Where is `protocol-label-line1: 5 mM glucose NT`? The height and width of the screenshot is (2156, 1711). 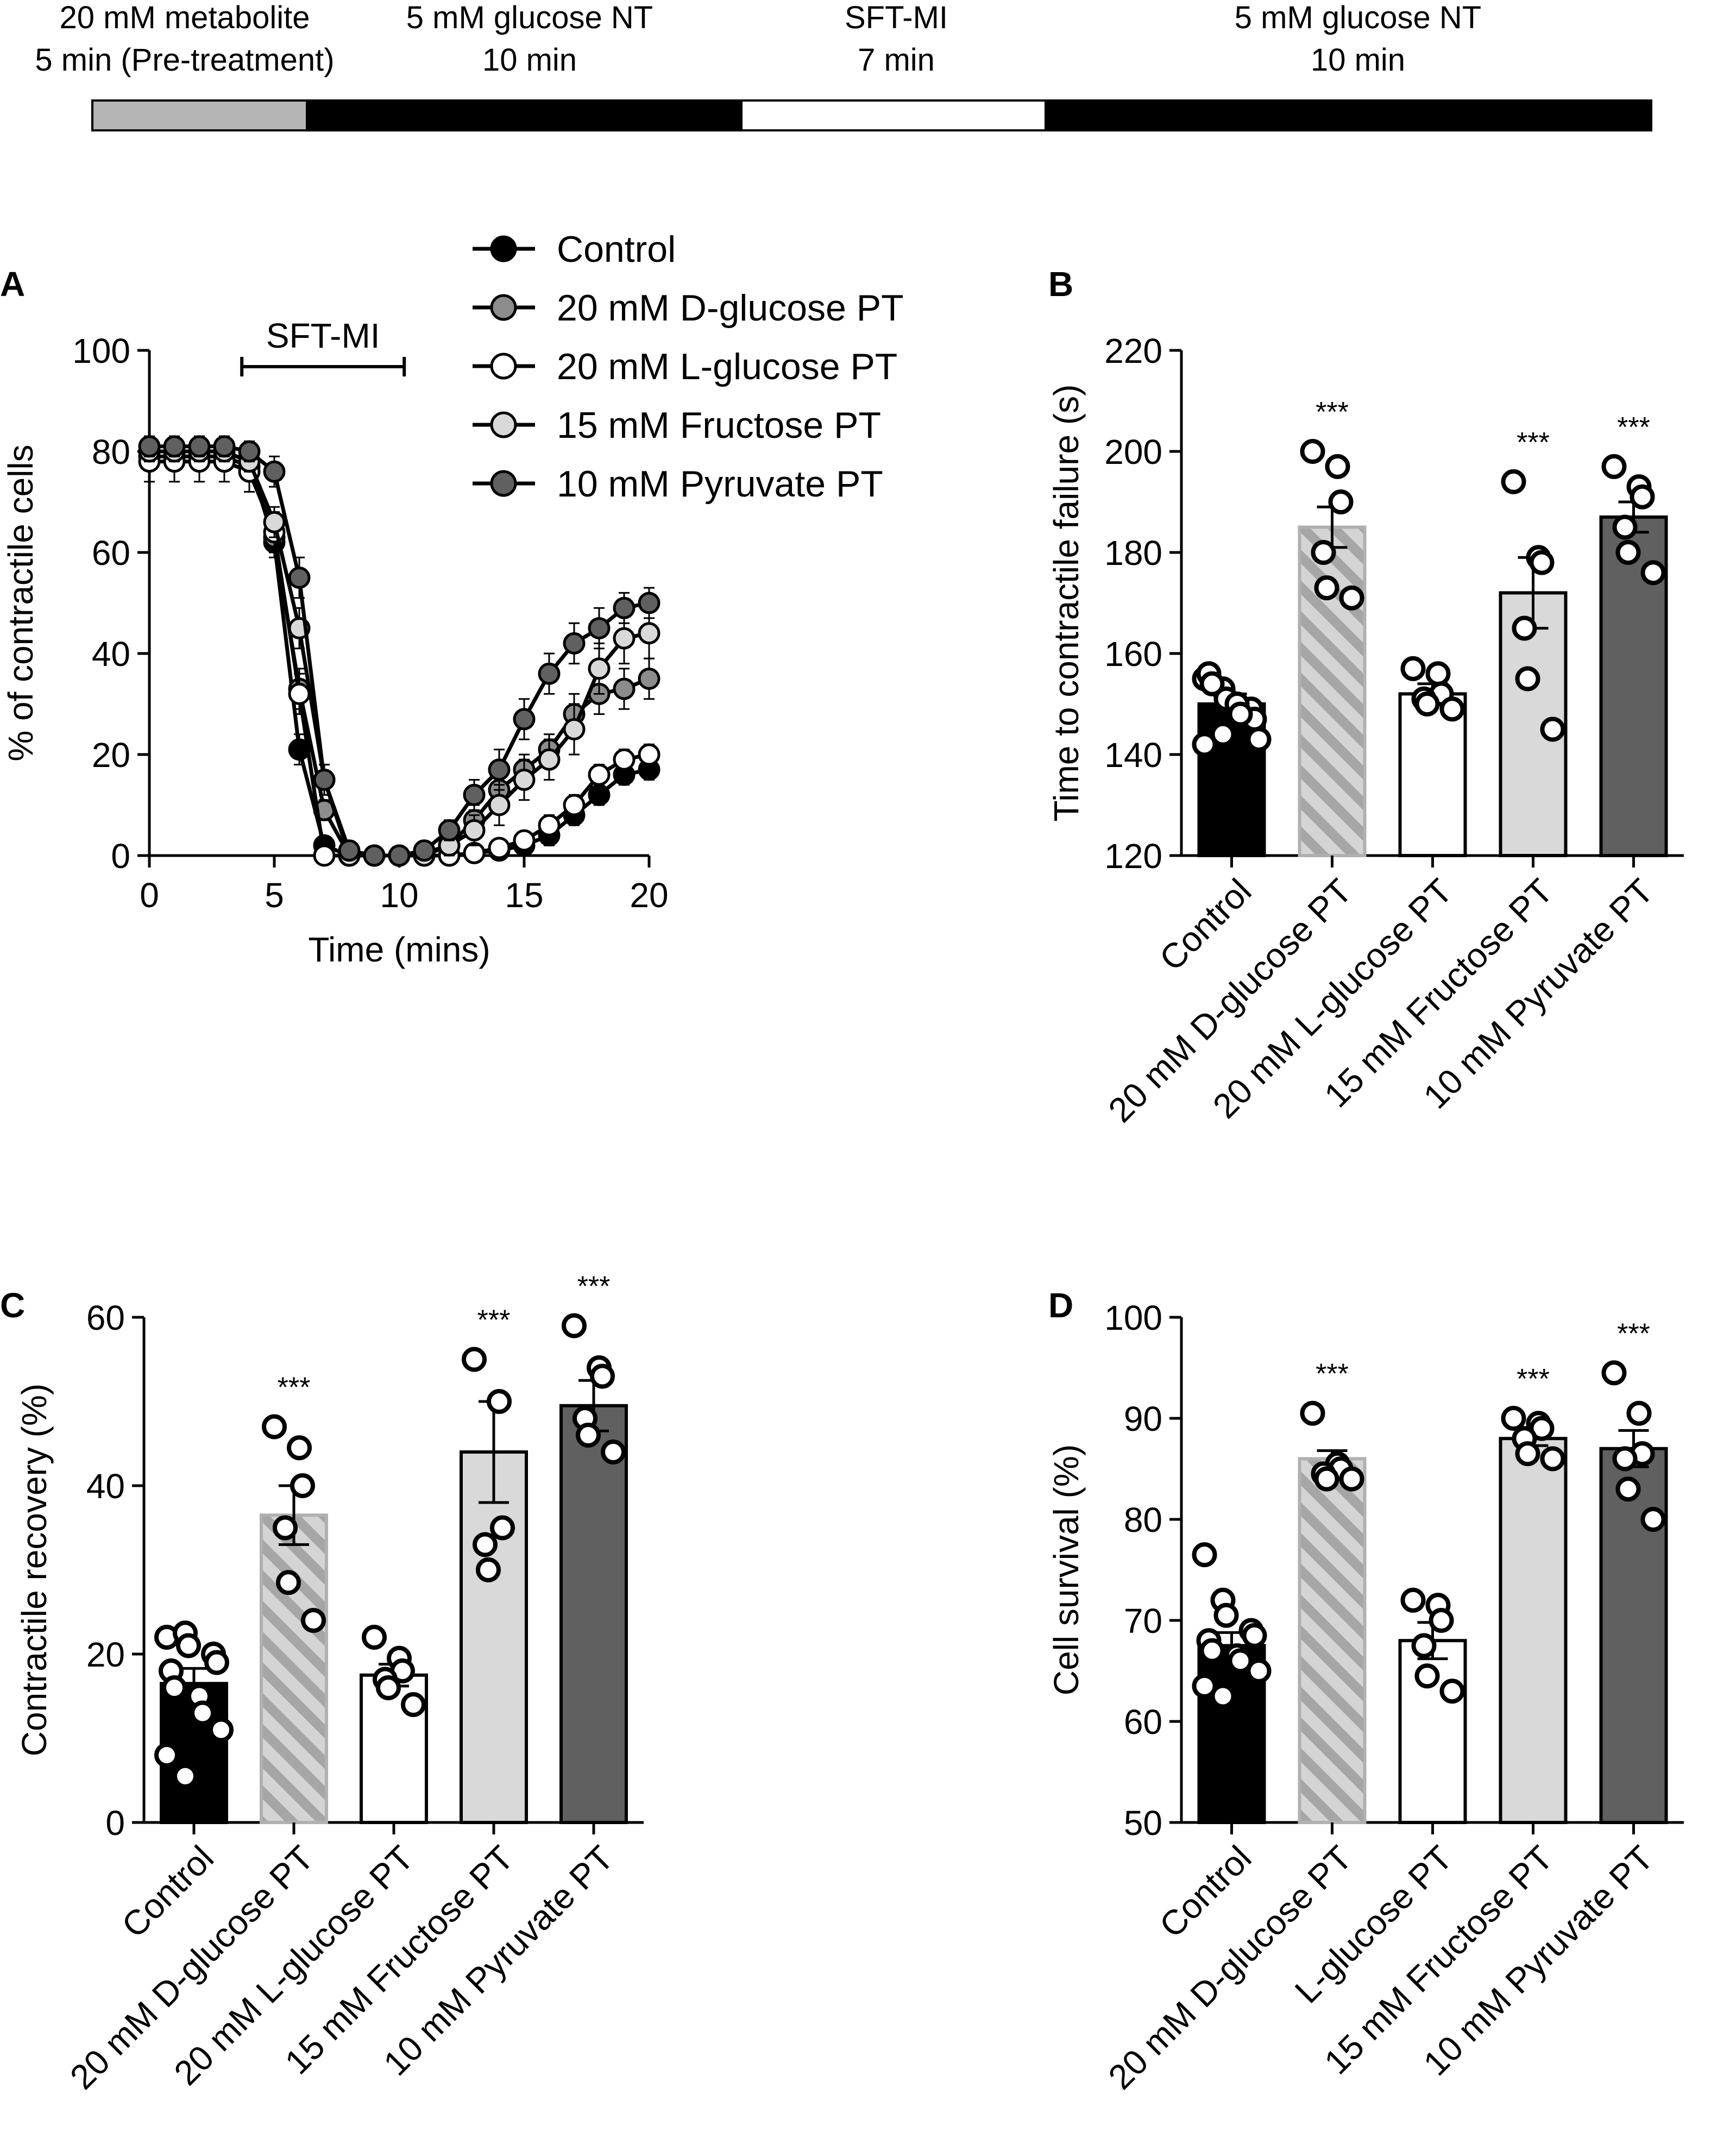
protocol-label-line1: 5 mM glucose NT is located at coordinates (529, 17).